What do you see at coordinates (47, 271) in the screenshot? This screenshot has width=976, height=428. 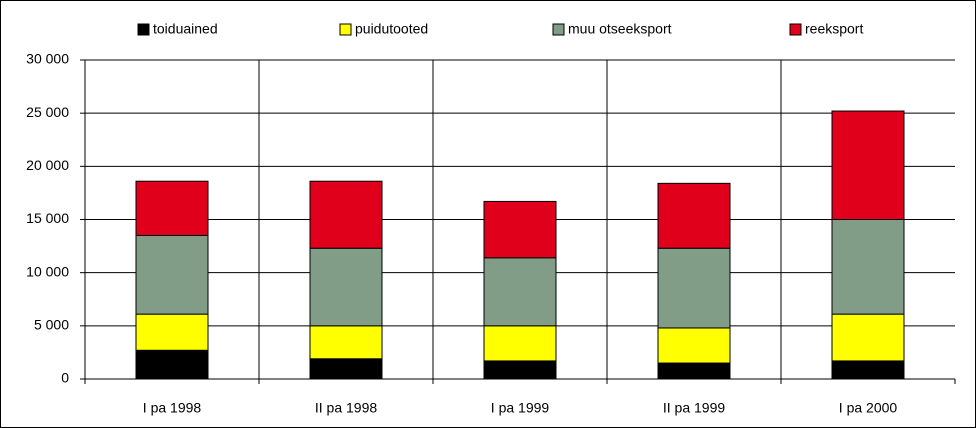 I see `y-tick-label: 10 000` at bounding box center [47, 271].